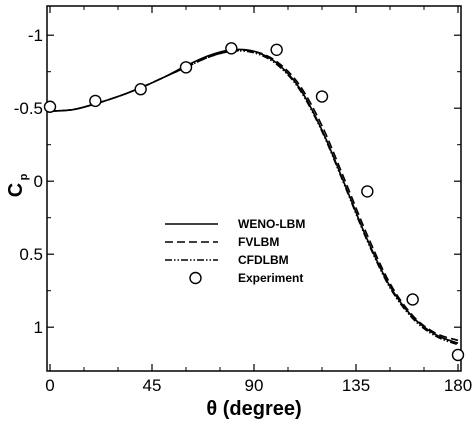 Image resolution: width=474 pixels, height=421 pixels. I want to click on legend-label-fvlbm: FVLBM, so click(258, 242).